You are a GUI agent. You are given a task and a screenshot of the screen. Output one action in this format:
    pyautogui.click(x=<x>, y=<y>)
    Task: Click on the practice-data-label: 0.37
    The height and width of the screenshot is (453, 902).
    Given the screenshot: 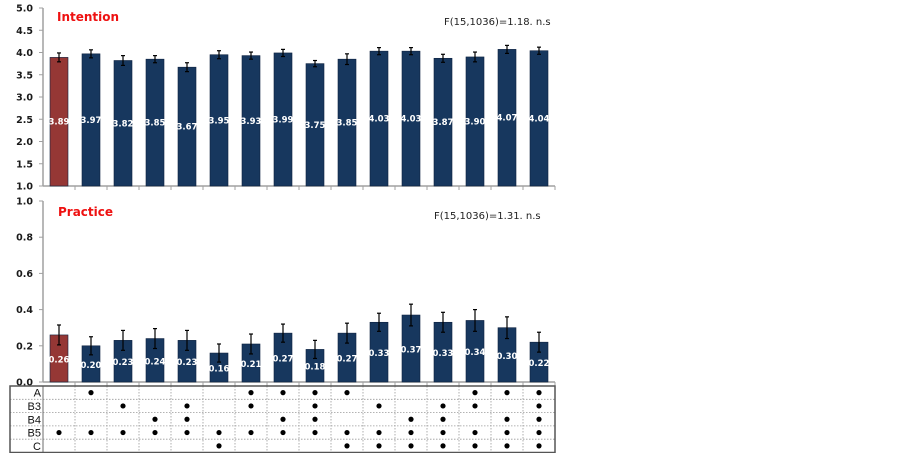 What is the action you would take?
    pyautogui.click(x=411, y=351)
    